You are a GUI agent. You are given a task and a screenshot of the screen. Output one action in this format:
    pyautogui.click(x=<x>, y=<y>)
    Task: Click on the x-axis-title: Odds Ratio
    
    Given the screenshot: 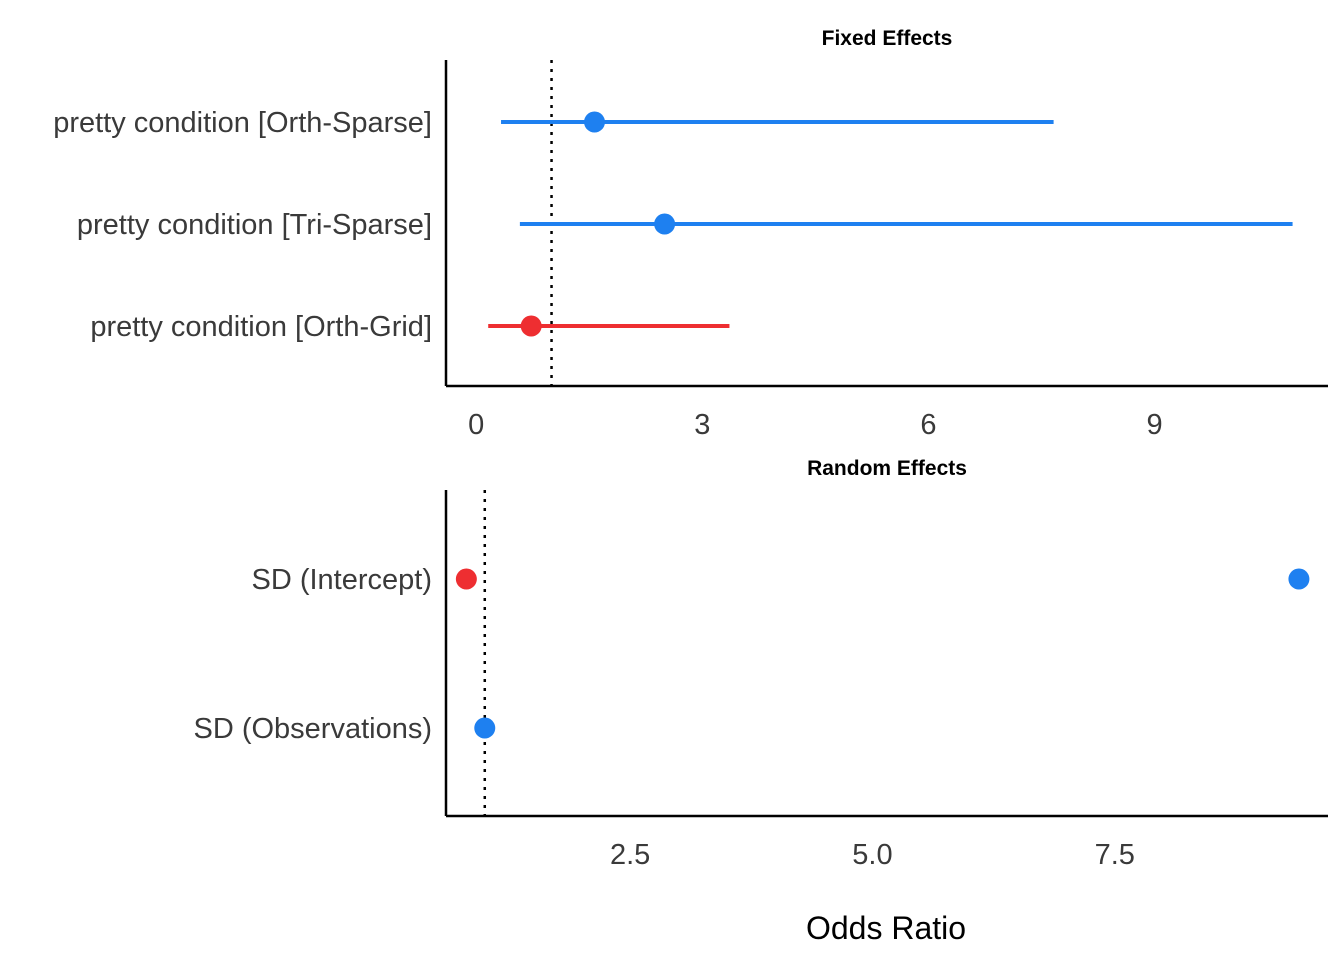 What is the action you would take?
    pyautogui.click(x=886, y=928)
    